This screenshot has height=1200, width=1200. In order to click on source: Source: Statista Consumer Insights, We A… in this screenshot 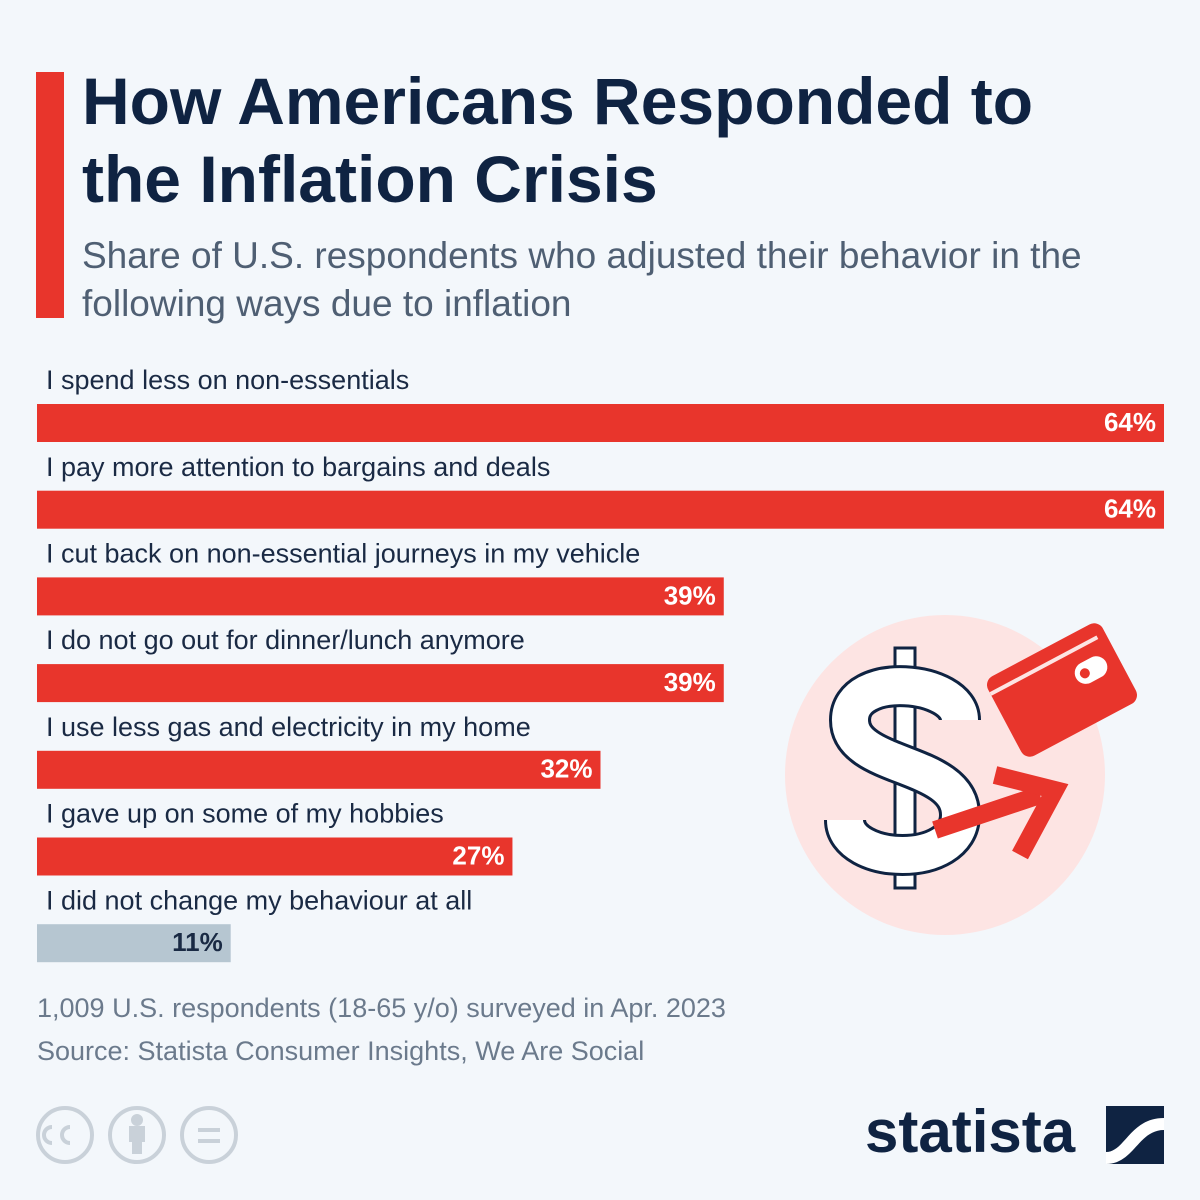, I will do `click(340, 1051)`.